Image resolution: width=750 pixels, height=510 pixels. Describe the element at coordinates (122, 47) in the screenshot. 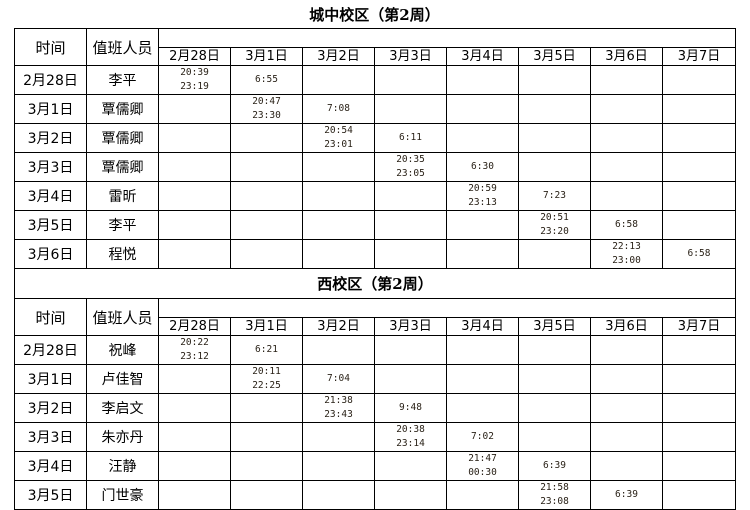

I see `header-person: 值班人员` at that location.